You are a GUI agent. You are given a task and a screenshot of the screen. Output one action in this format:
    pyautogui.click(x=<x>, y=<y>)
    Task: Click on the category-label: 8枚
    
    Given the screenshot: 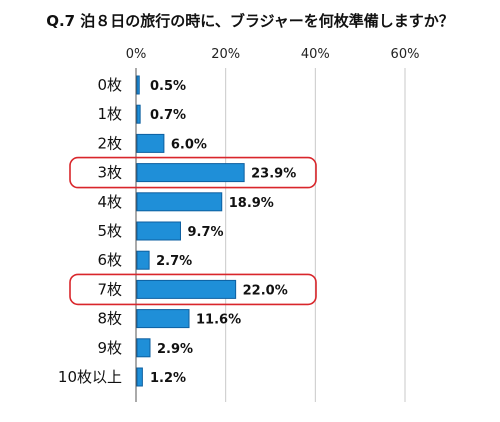 What is the action you would take?
    pyautogui.click(x=109, y=319)
    